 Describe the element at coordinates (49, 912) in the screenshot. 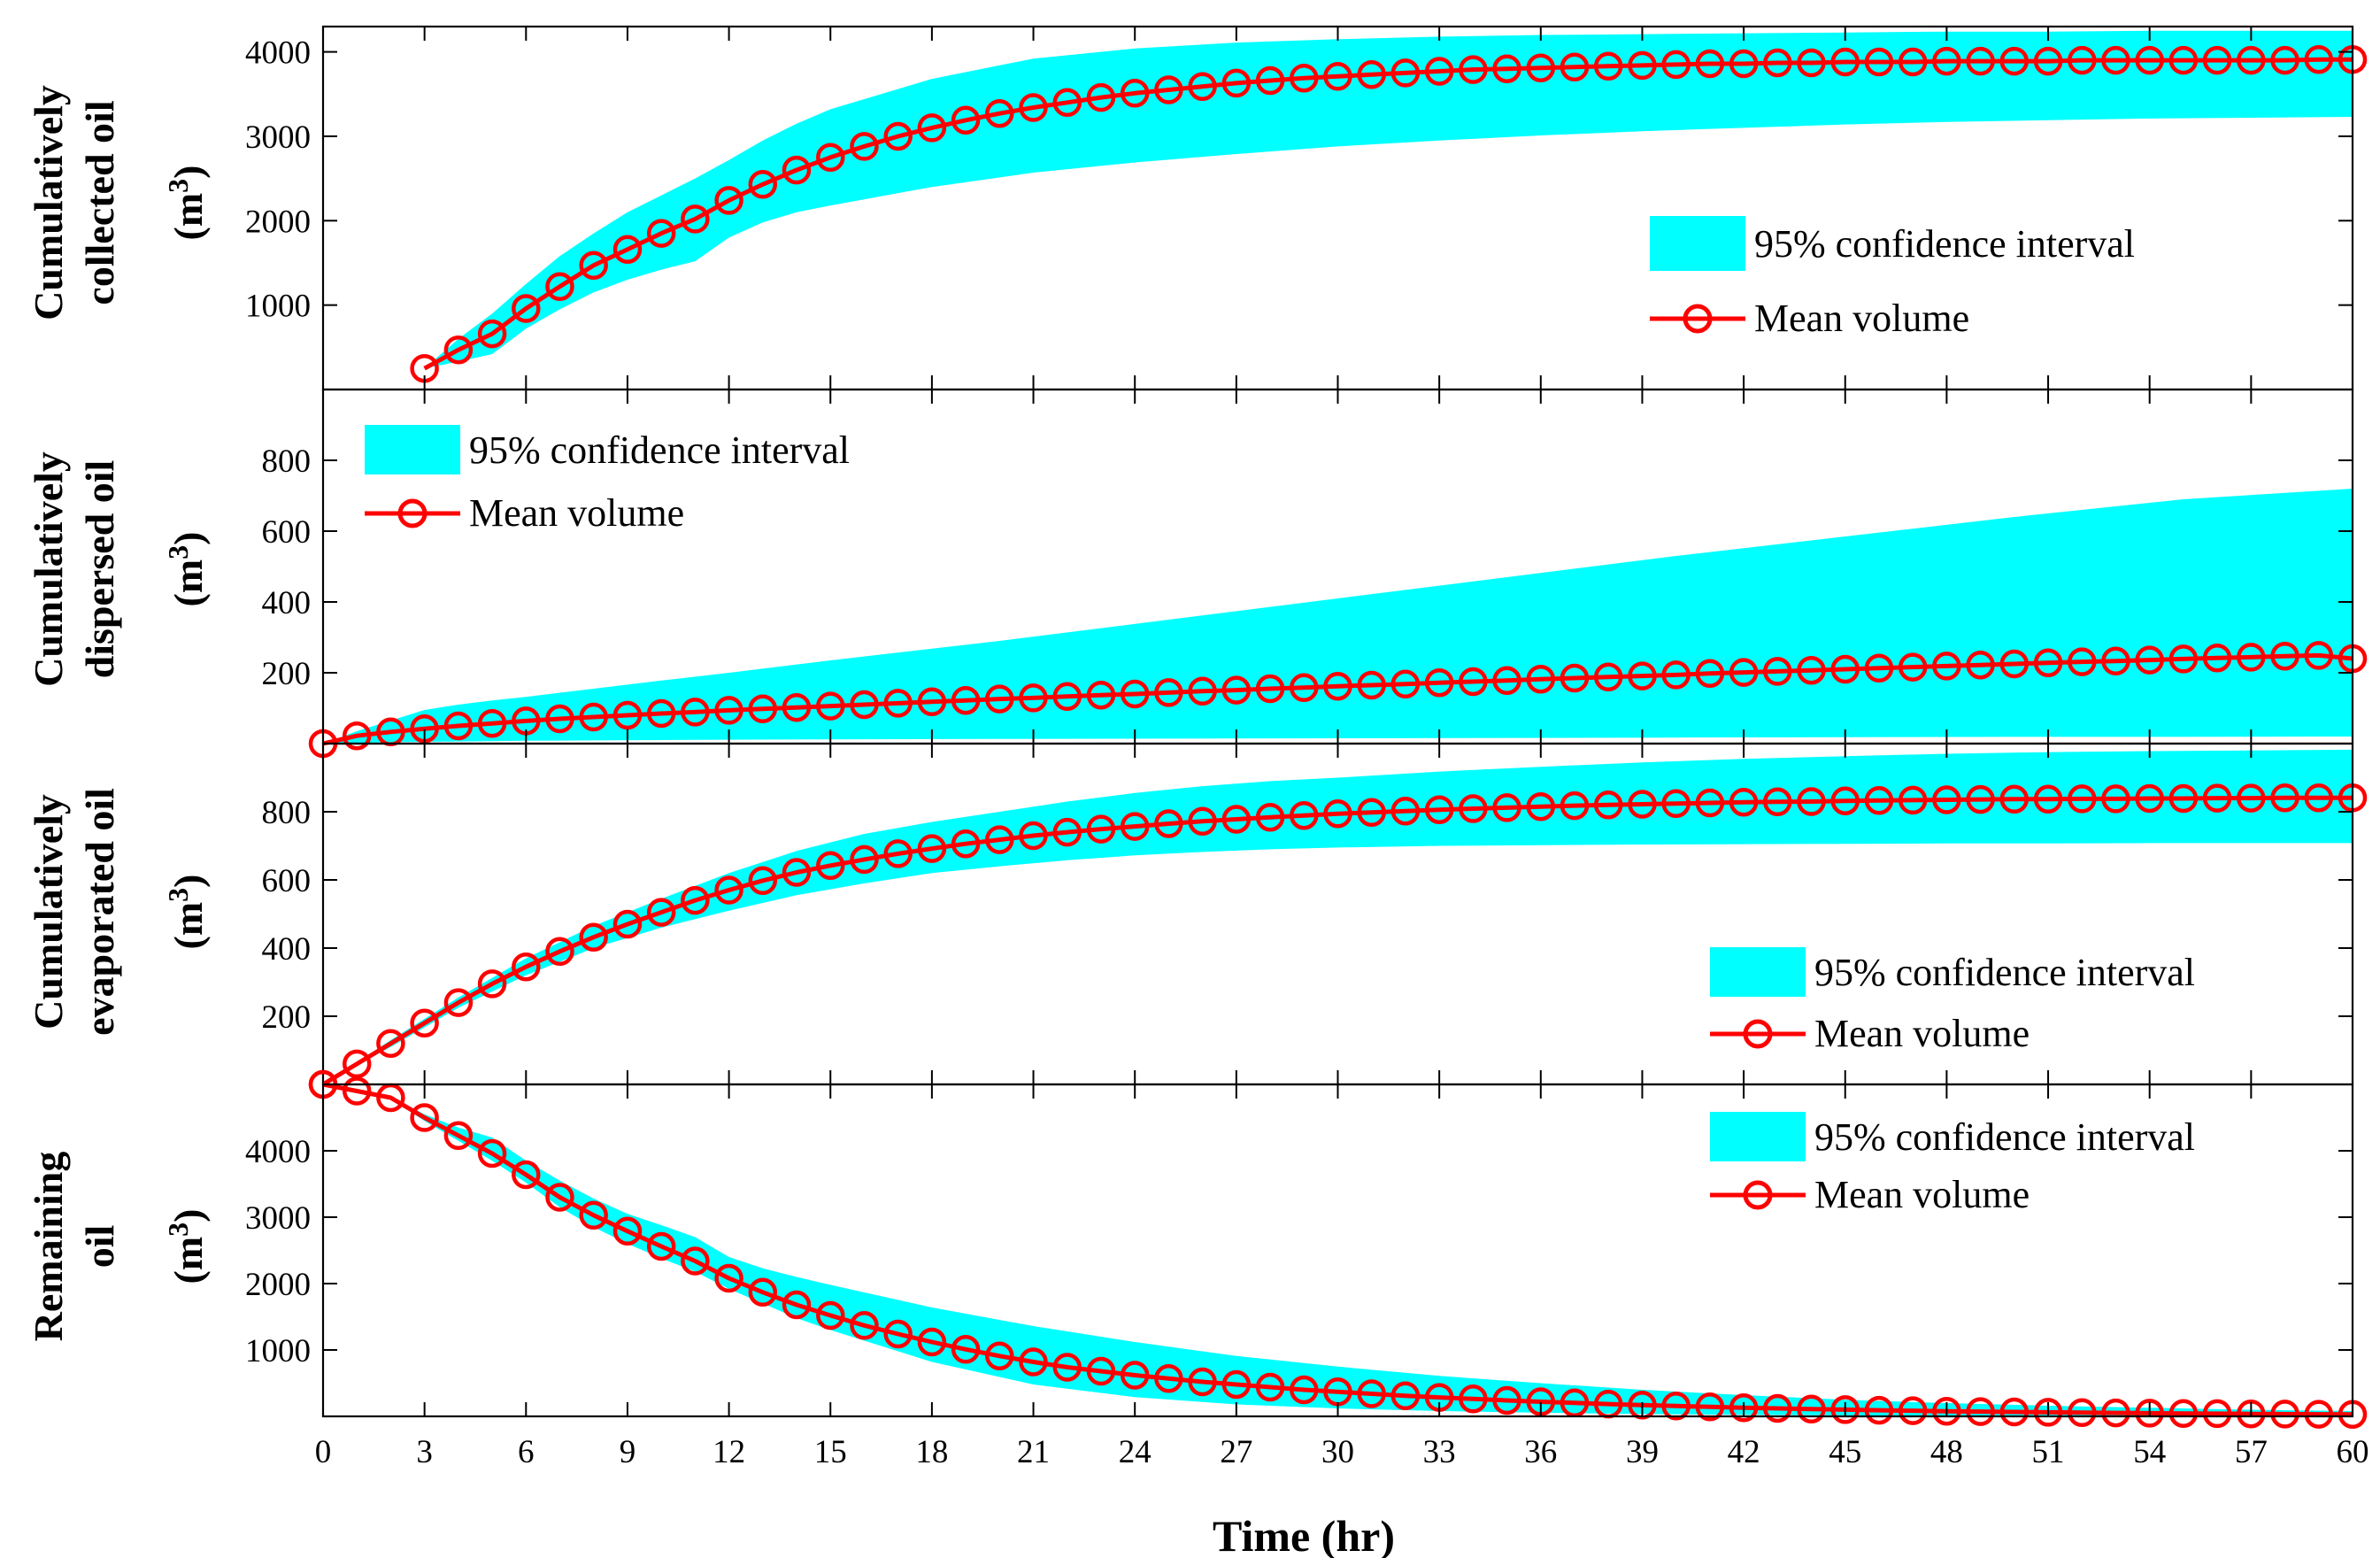

I see `evaporated-ylabel-line1: Cumulatively` at that location.